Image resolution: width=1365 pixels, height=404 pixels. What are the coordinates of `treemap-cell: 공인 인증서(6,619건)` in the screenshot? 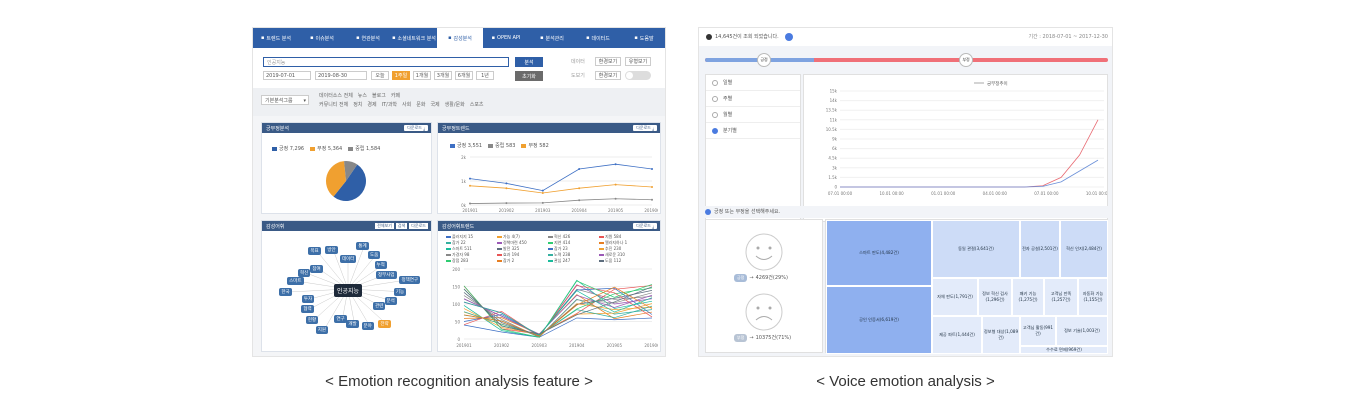 It's located at (879, 320).